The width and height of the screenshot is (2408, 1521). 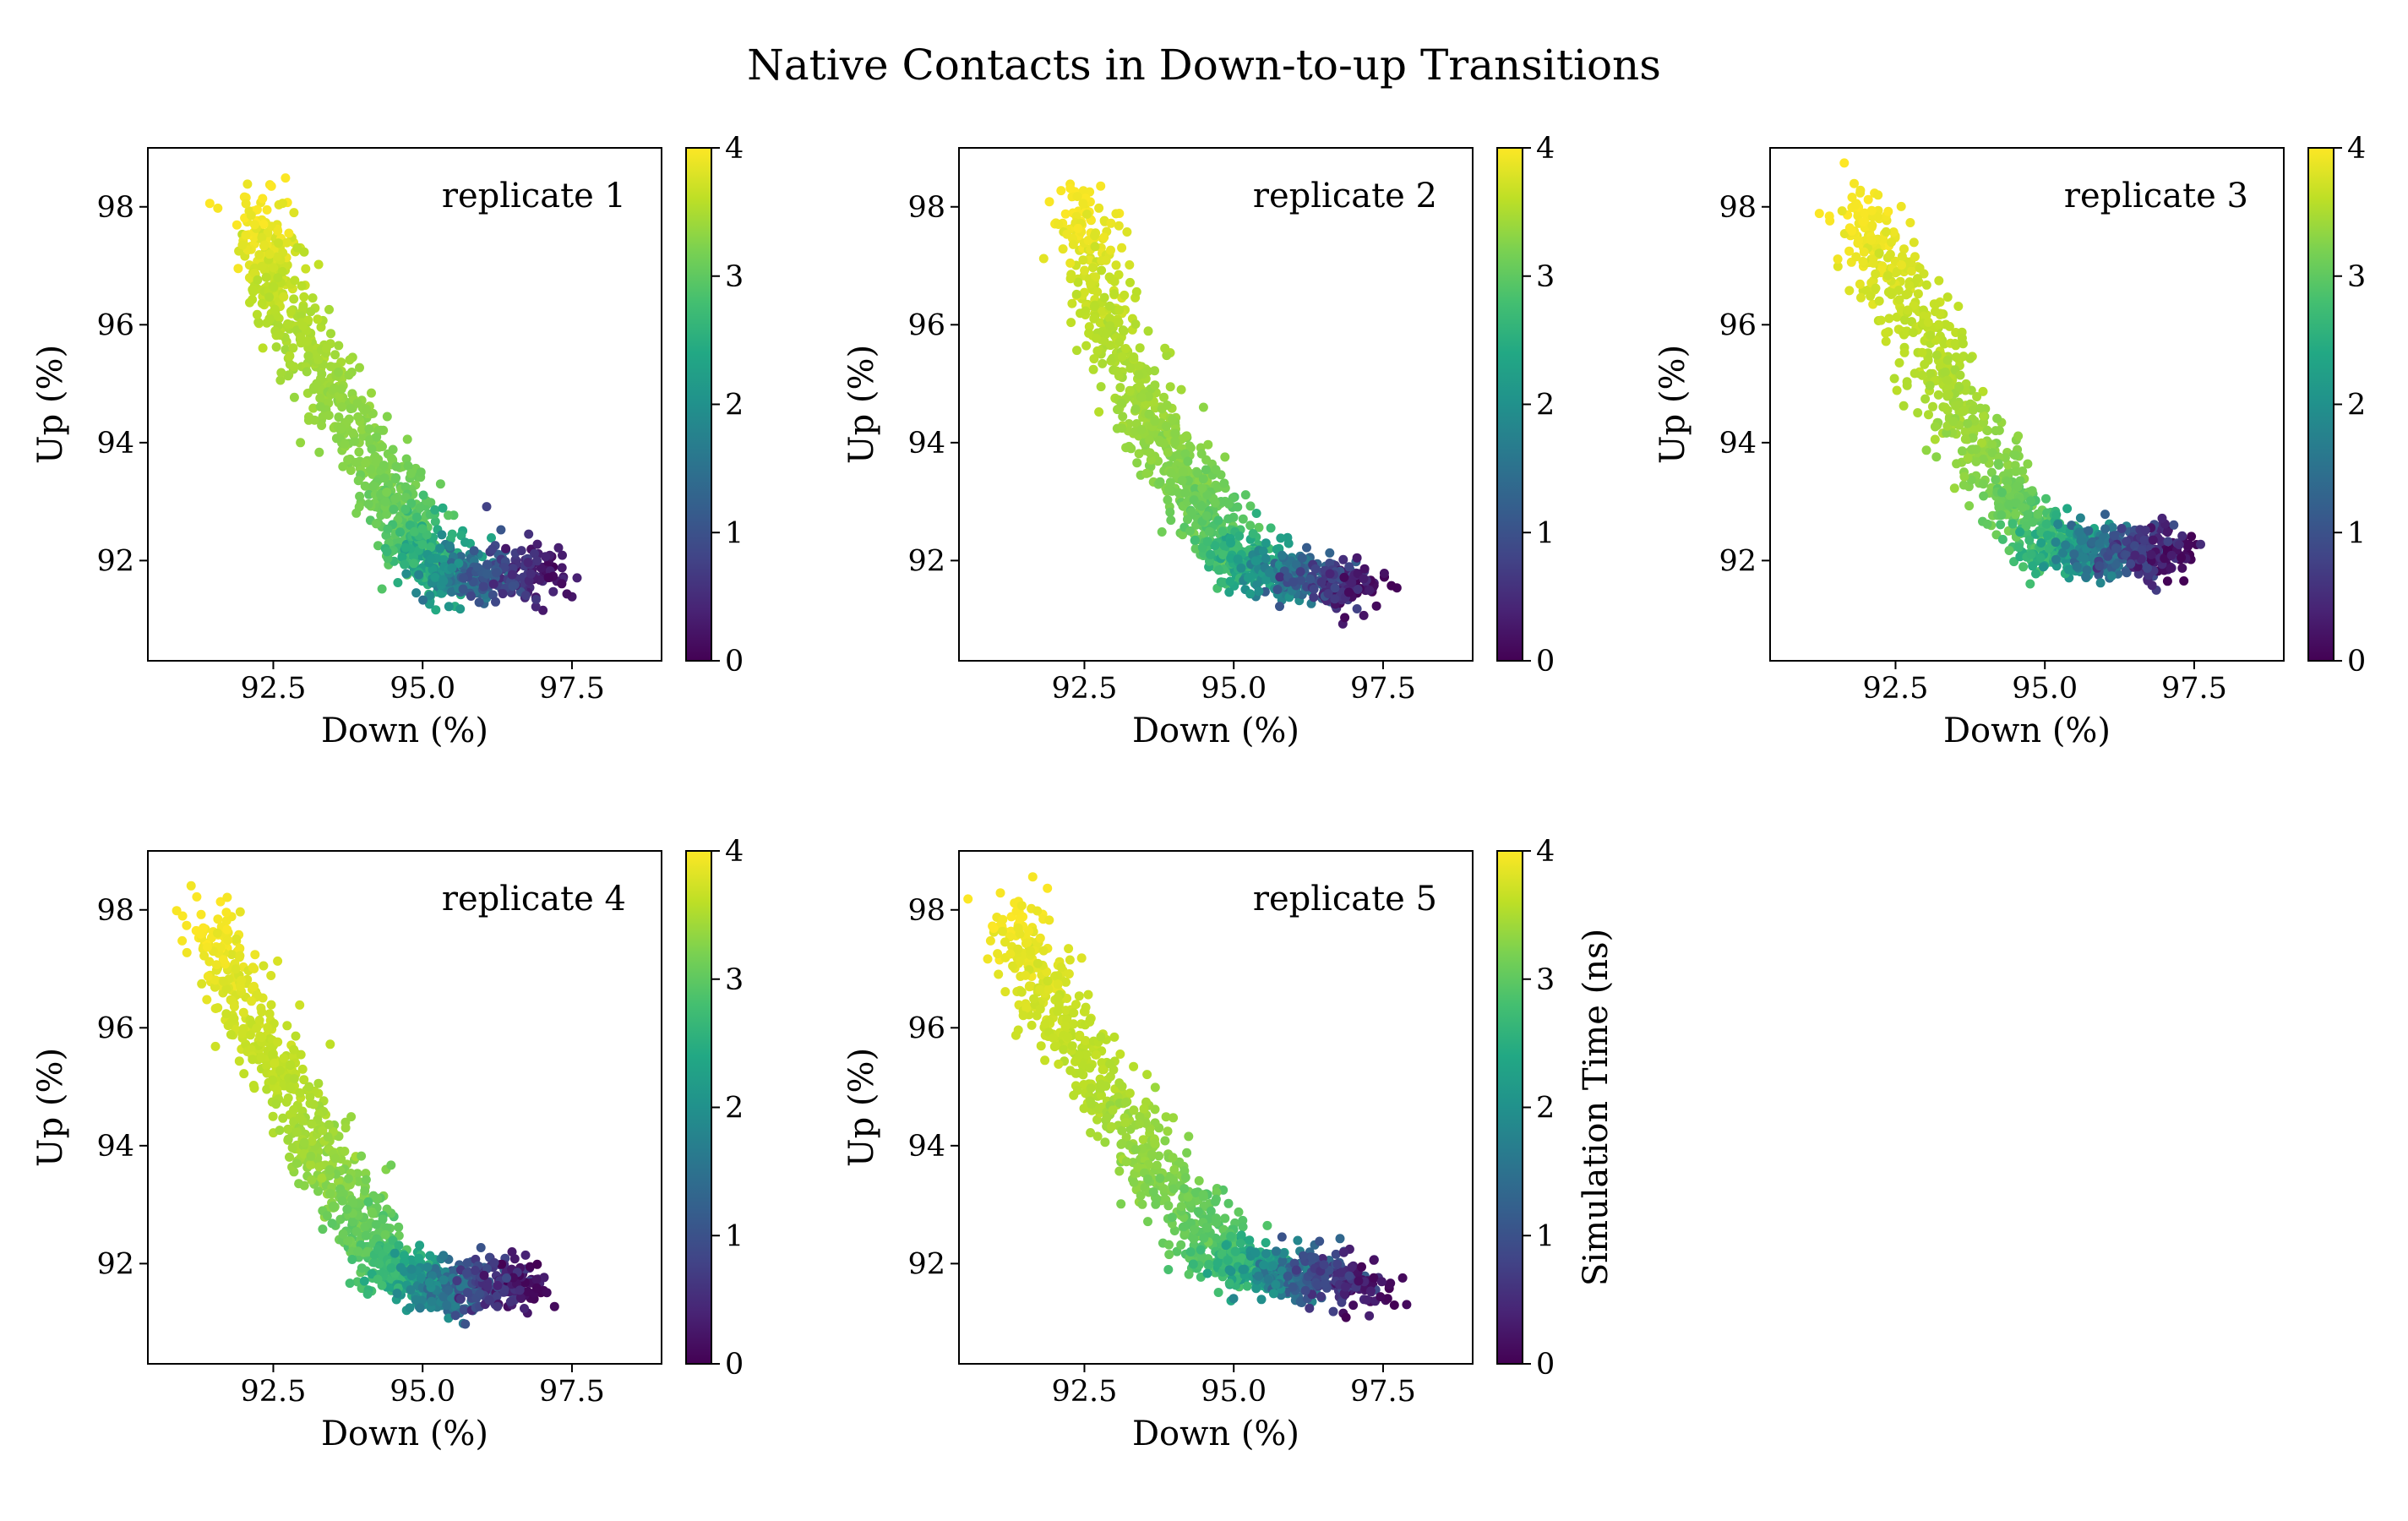 What do you see at coordinates (926, 325) in the screenshot?
I see `y-tick-label: 96` at bounding box center [926, 325].